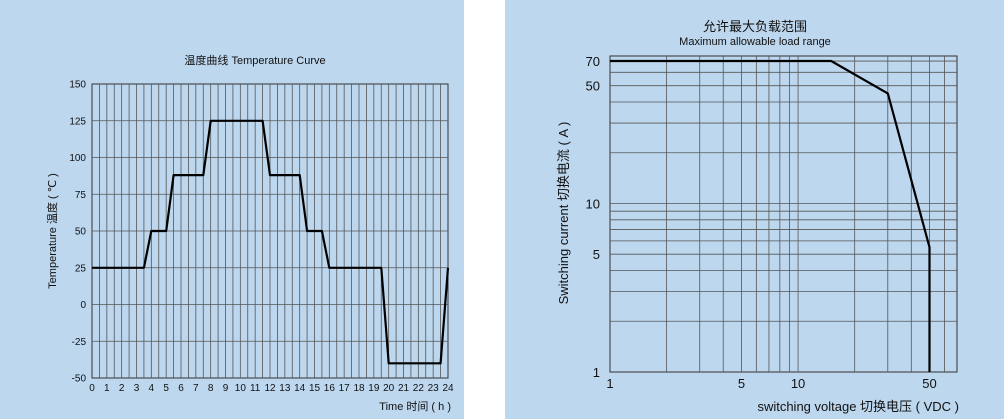  I want to click on x-tick-label: 22, so click(419, 388).